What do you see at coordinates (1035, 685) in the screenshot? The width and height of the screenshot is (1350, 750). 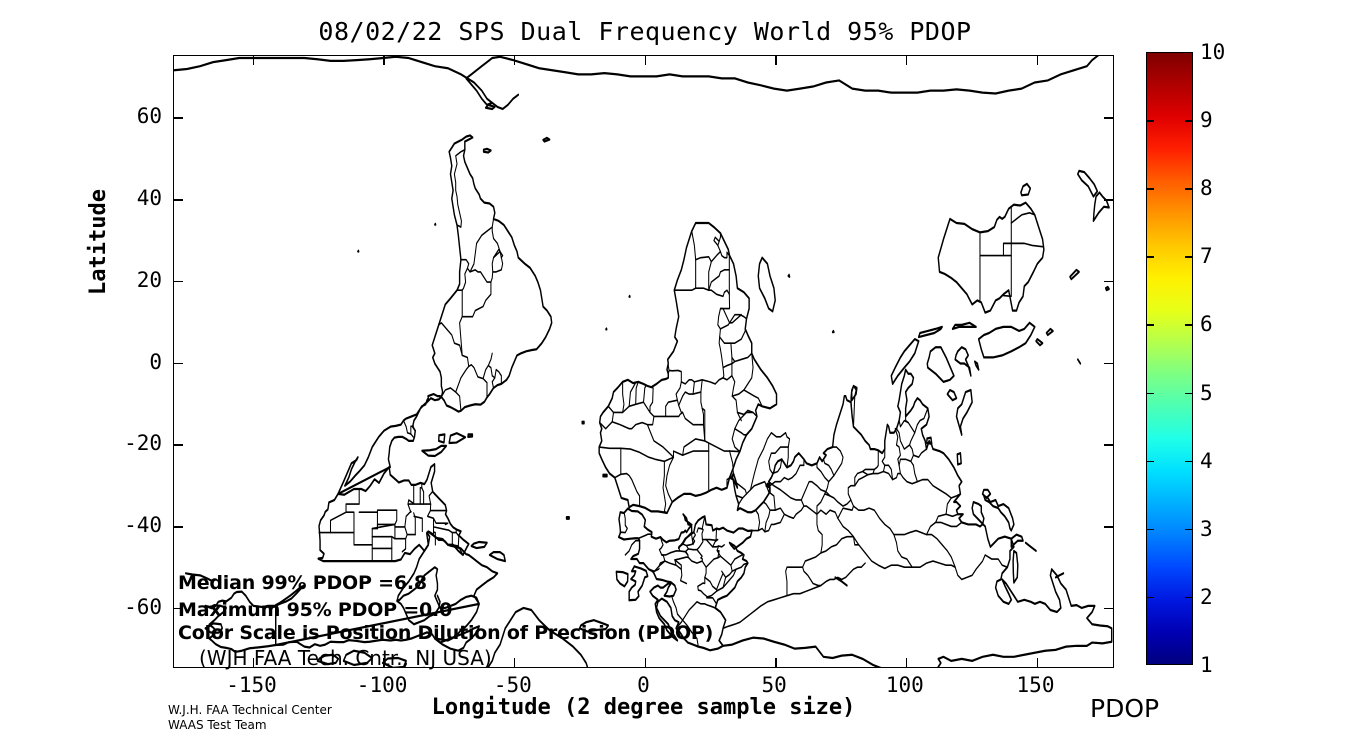 I see `x-tick-label-150: 150` at bounding box center [1035, 685].